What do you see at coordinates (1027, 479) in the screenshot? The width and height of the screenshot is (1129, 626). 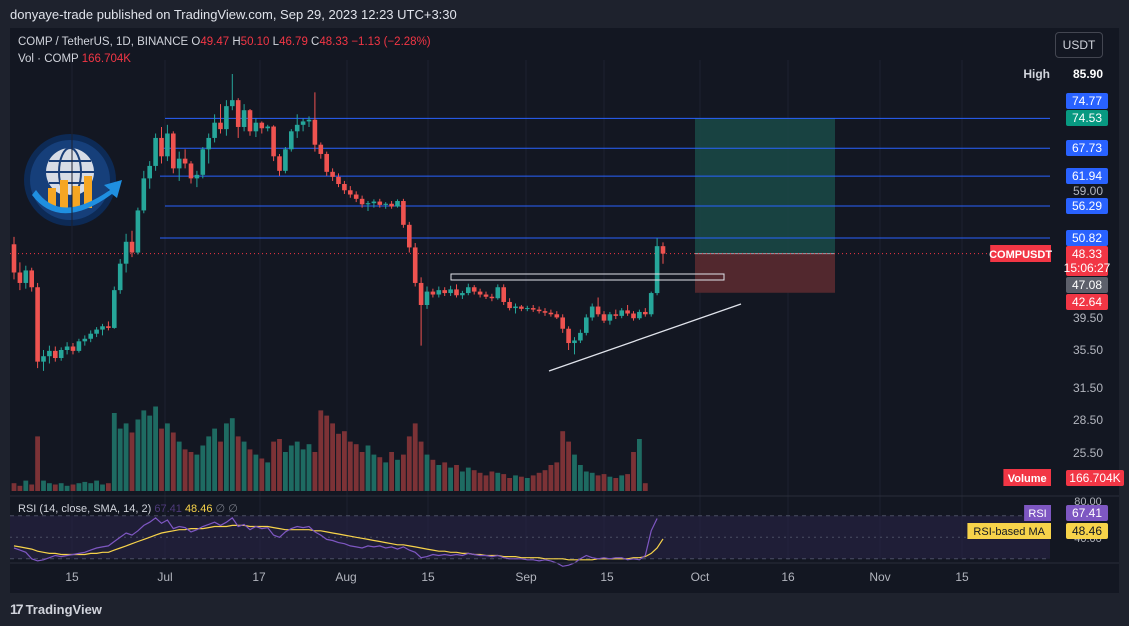 I see `price-tag-name: Volume` at bounding box center [1027, 479].